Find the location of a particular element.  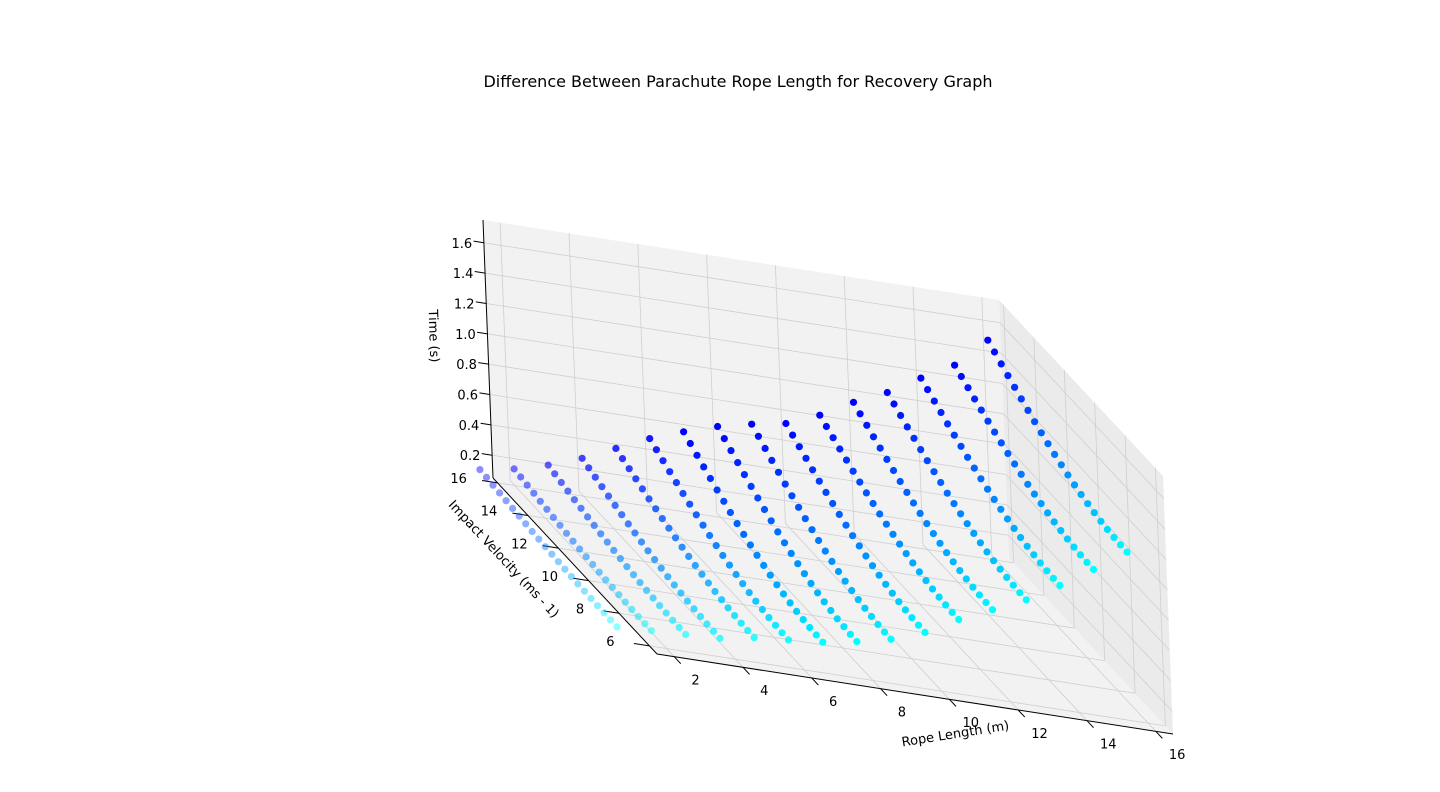

y-axis-line is located at coordinates (575, 566).